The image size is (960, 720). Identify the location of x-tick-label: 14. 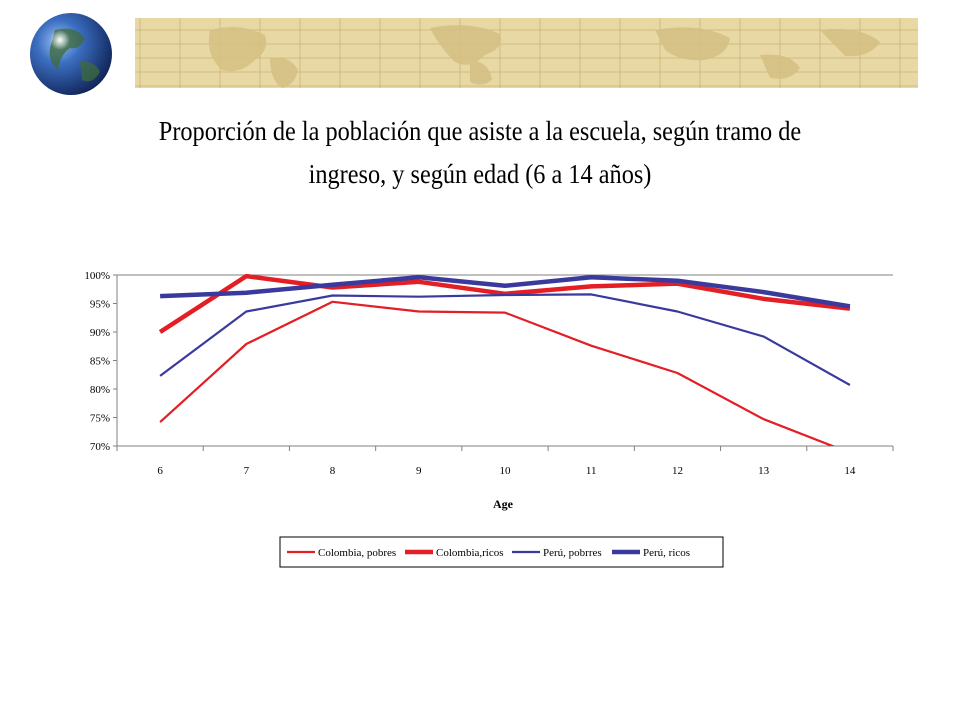
(850, 471).